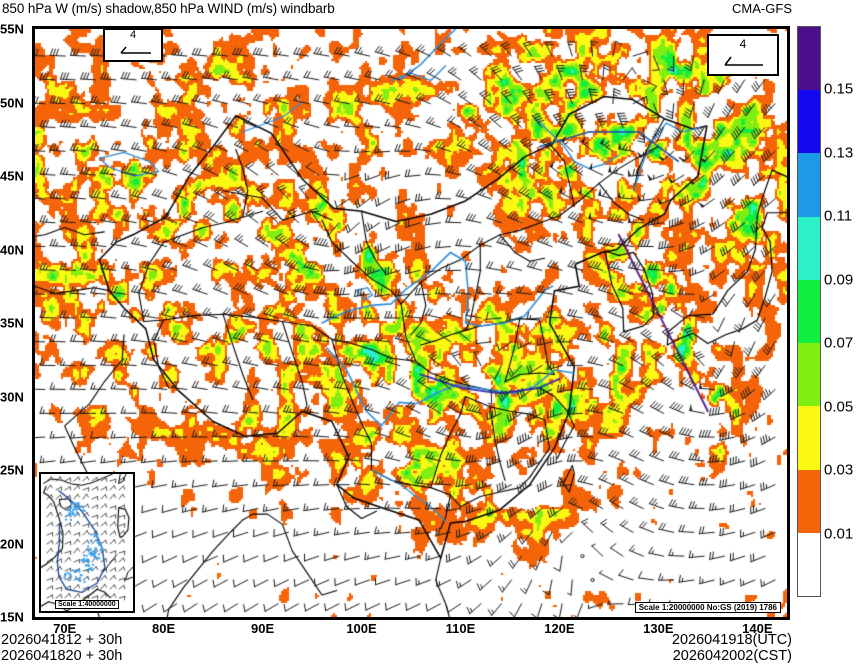  I want to click on windbarb-legend: 4, so click(743, 55).